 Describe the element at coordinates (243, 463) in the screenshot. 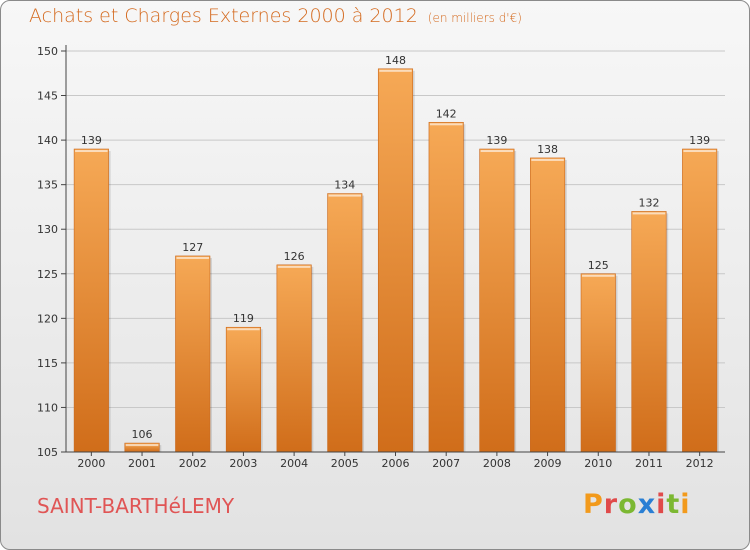

I see `x-tick-label: 2003` at that location.